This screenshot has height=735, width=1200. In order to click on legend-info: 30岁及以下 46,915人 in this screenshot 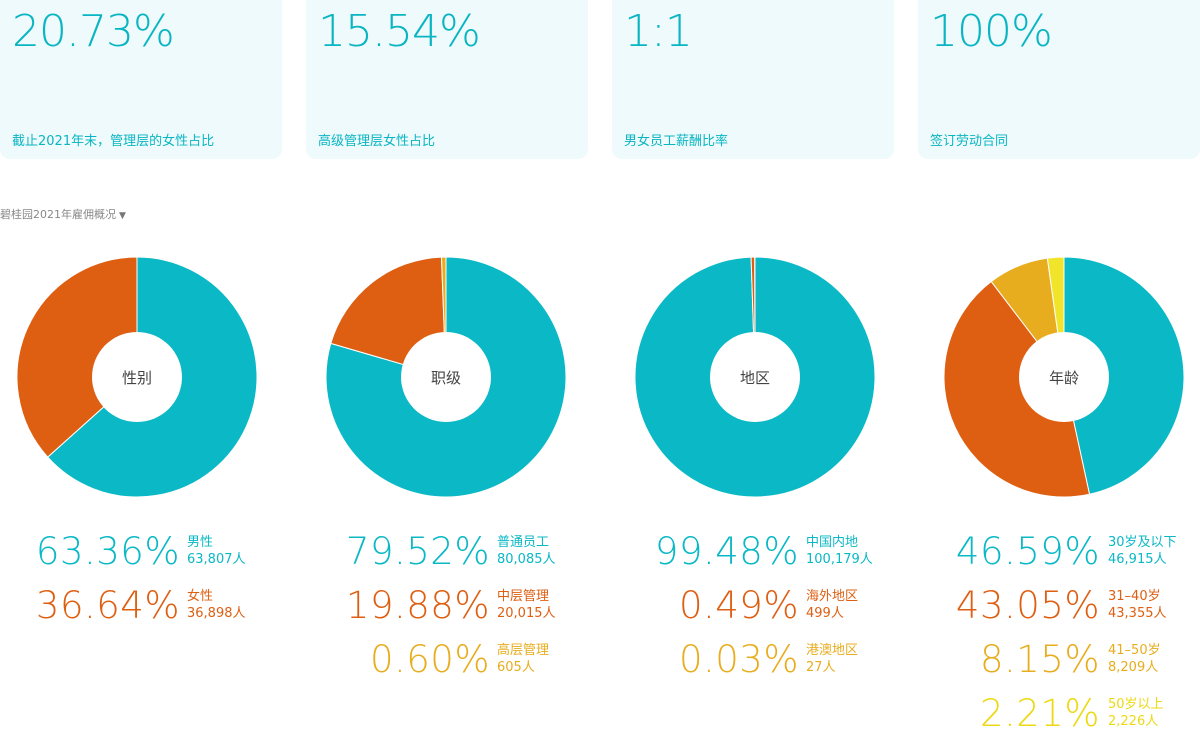, I will do `click(1142, 551)`.